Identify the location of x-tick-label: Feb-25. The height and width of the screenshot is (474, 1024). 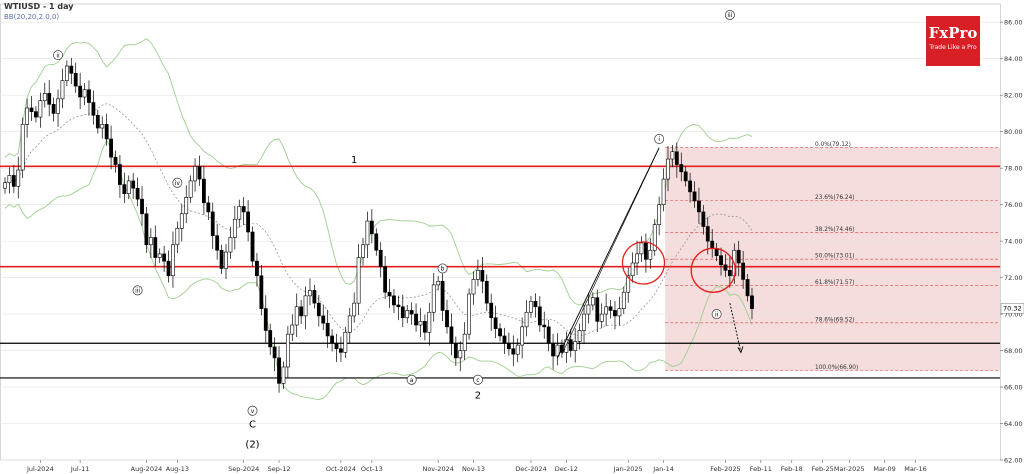
(823, 469).